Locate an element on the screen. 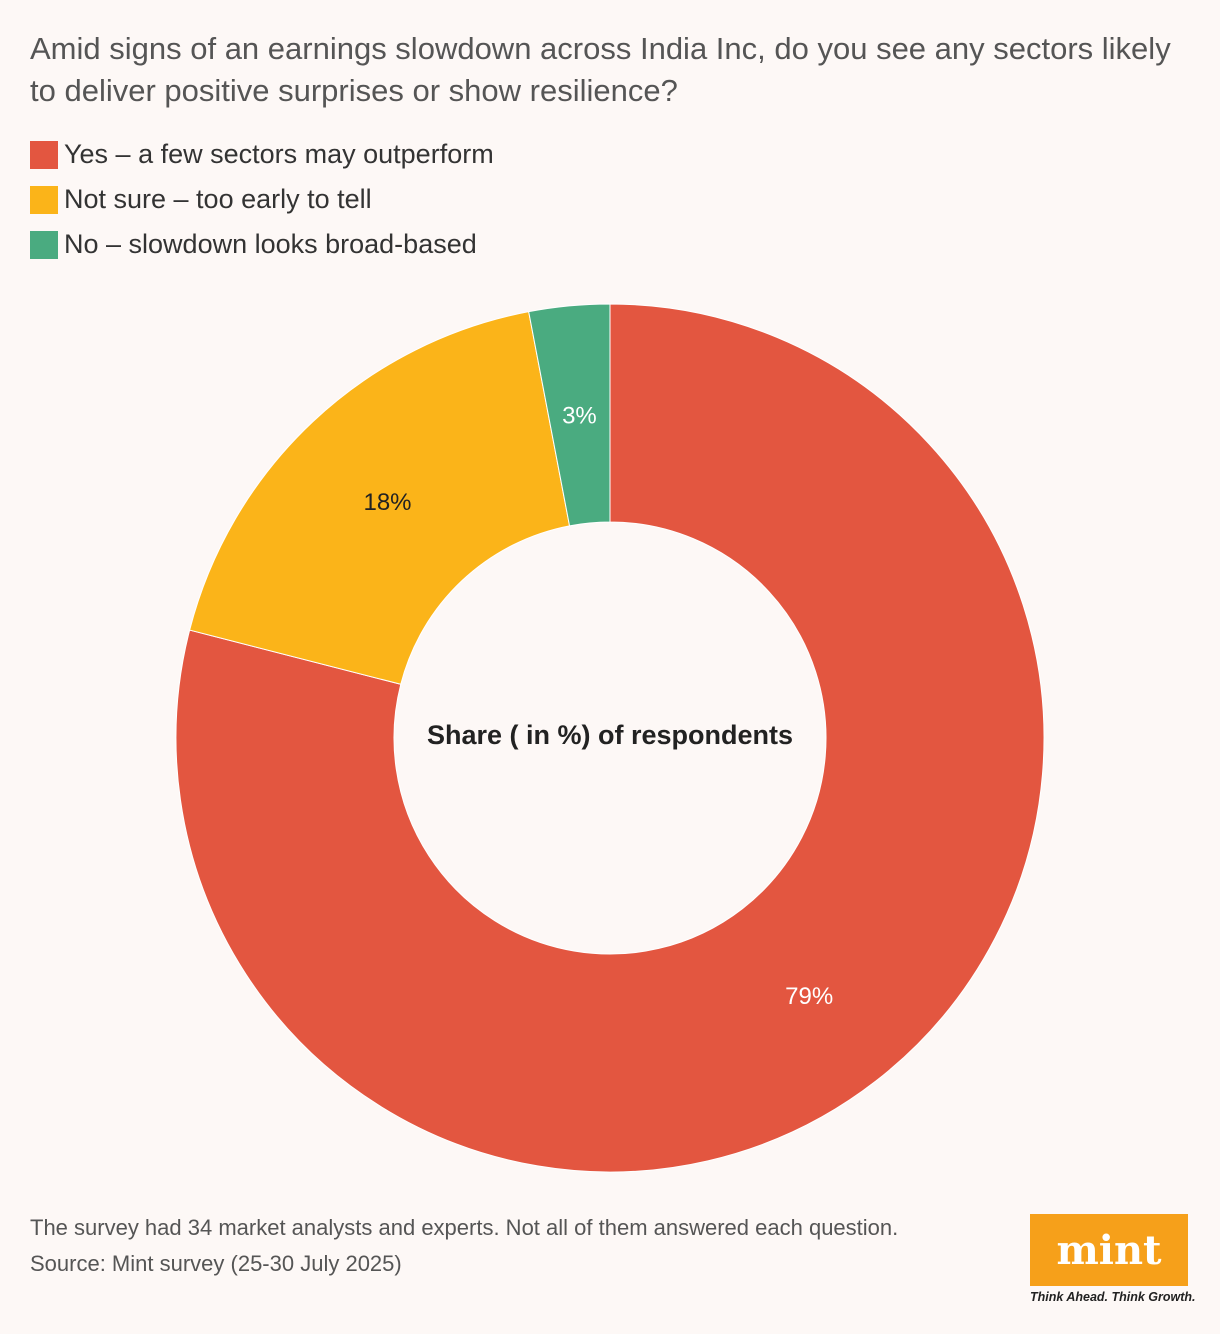 This screenshot has height=1334, width=1220. slice-yes-label: 79% is located at coordinates (809, 996).